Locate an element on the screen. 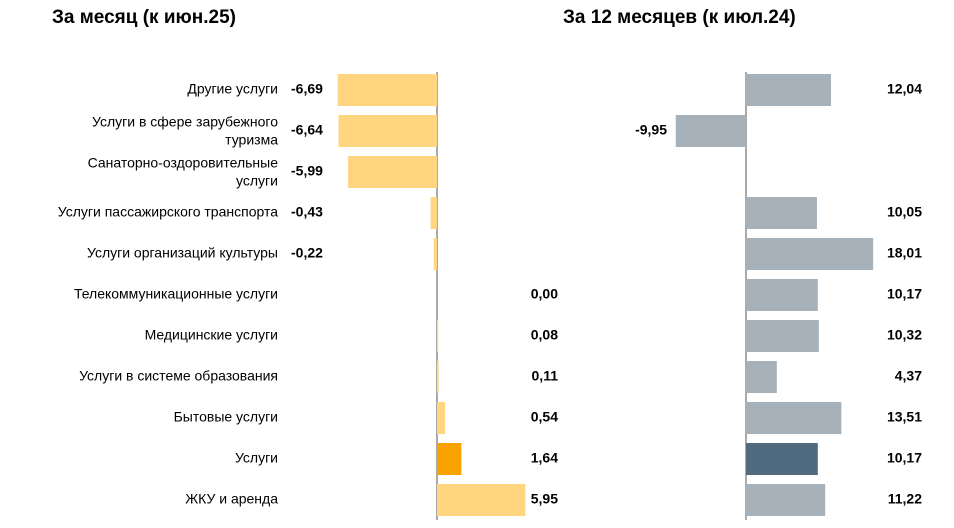  category-label: ЖКУ и аренда is located at coordinates (231, 499).